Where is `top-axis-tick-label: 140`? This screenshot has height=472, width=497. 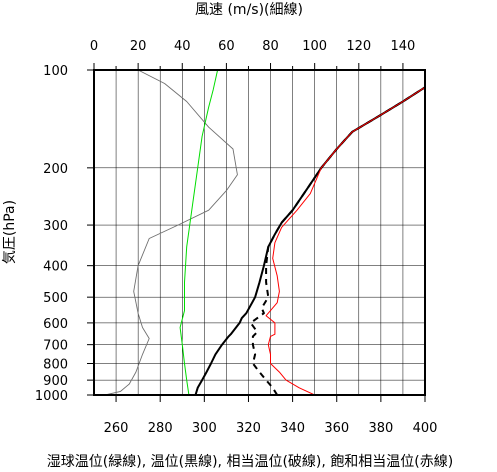
top-axis-tick-label: 140 is located at coordinates (403, 46).